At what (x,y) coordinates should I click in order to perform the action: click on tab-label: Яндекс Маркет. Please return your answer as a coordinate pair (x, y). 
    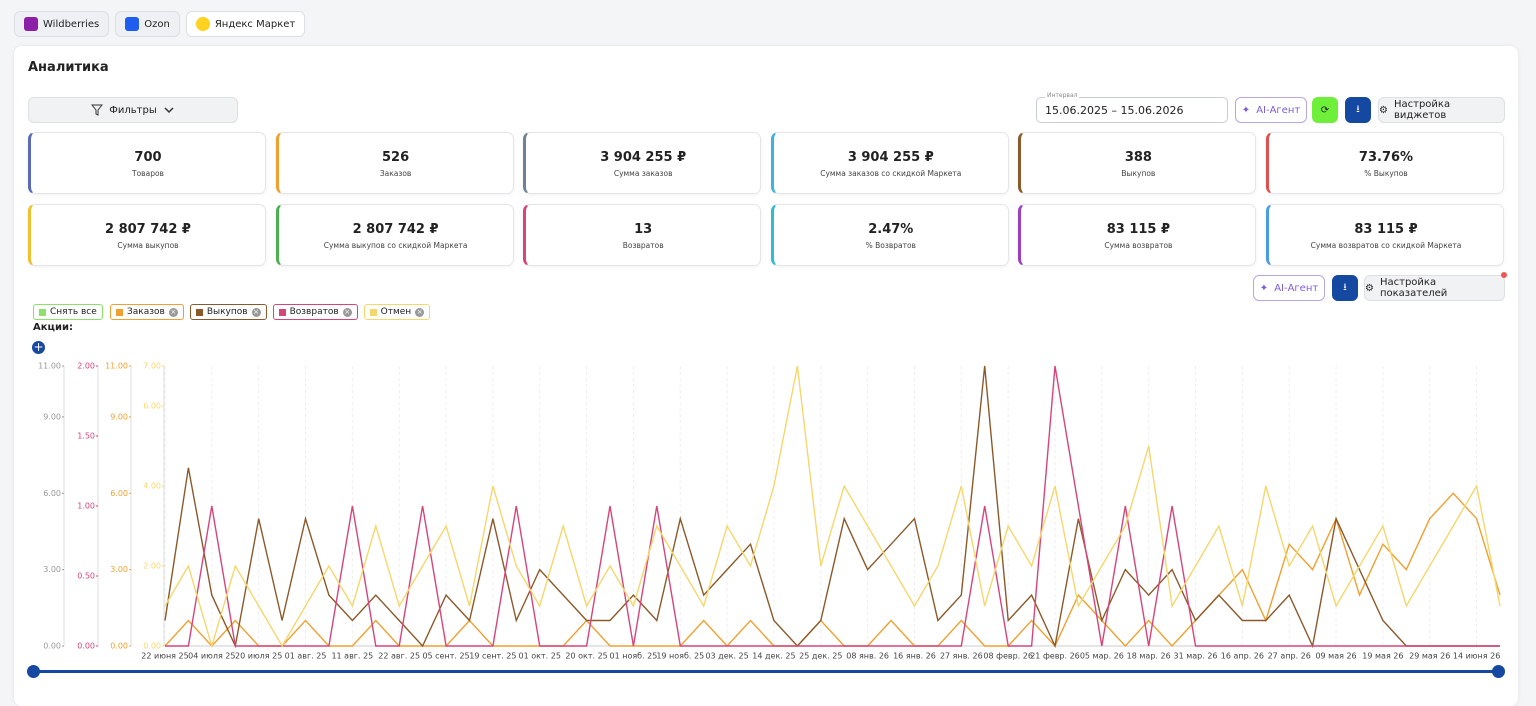
    Looking at the image, I should click on (255, 24).